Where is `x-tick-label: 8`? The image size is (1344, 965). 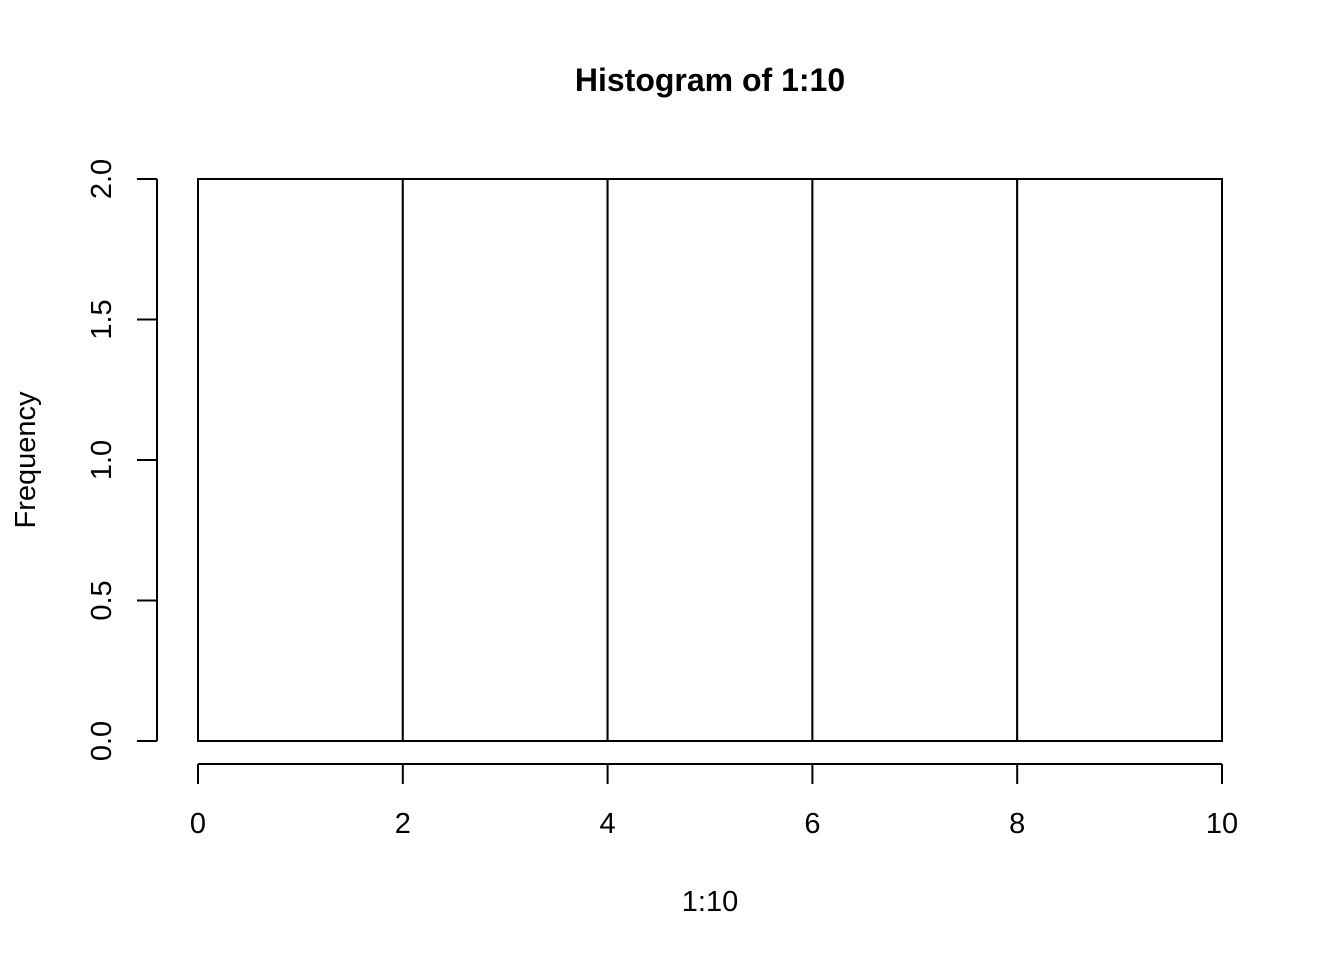
x-tick-label: 8 is located at coordinates (1017, 824).